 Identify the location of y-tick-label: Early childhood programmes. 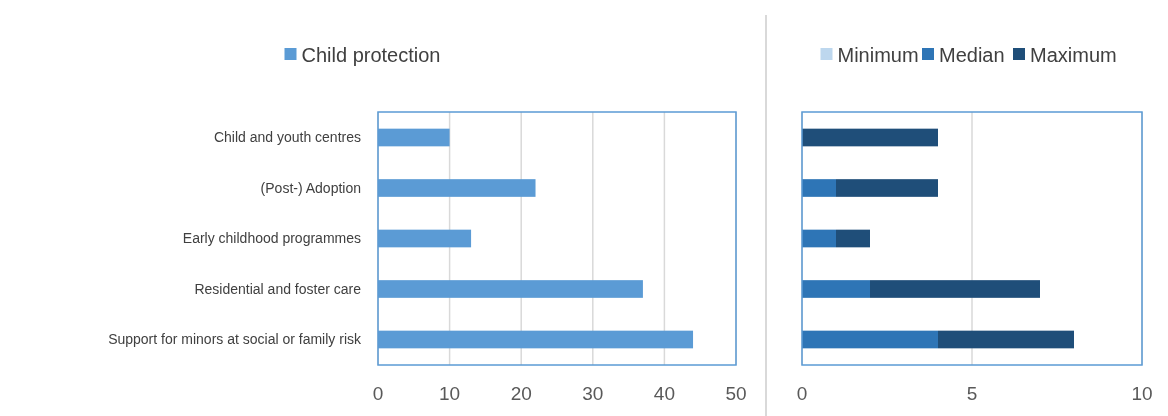
(271, 238).